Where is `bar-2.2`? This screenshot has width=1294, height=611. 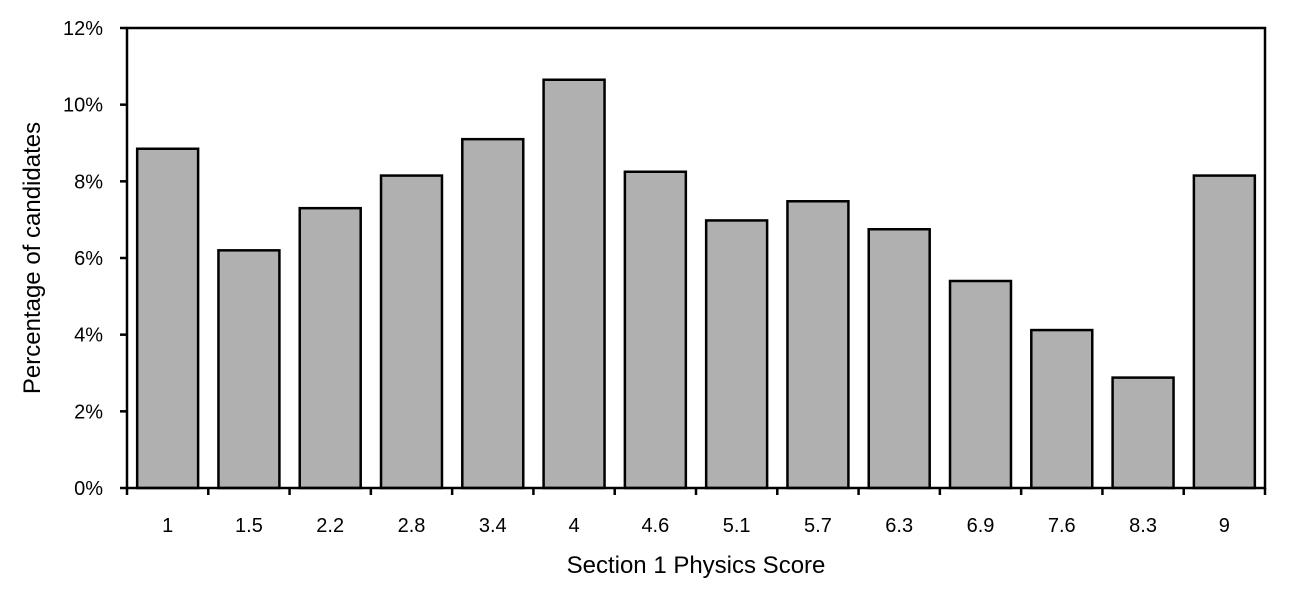 bar-2.2 is located at coordinates (330, 348).